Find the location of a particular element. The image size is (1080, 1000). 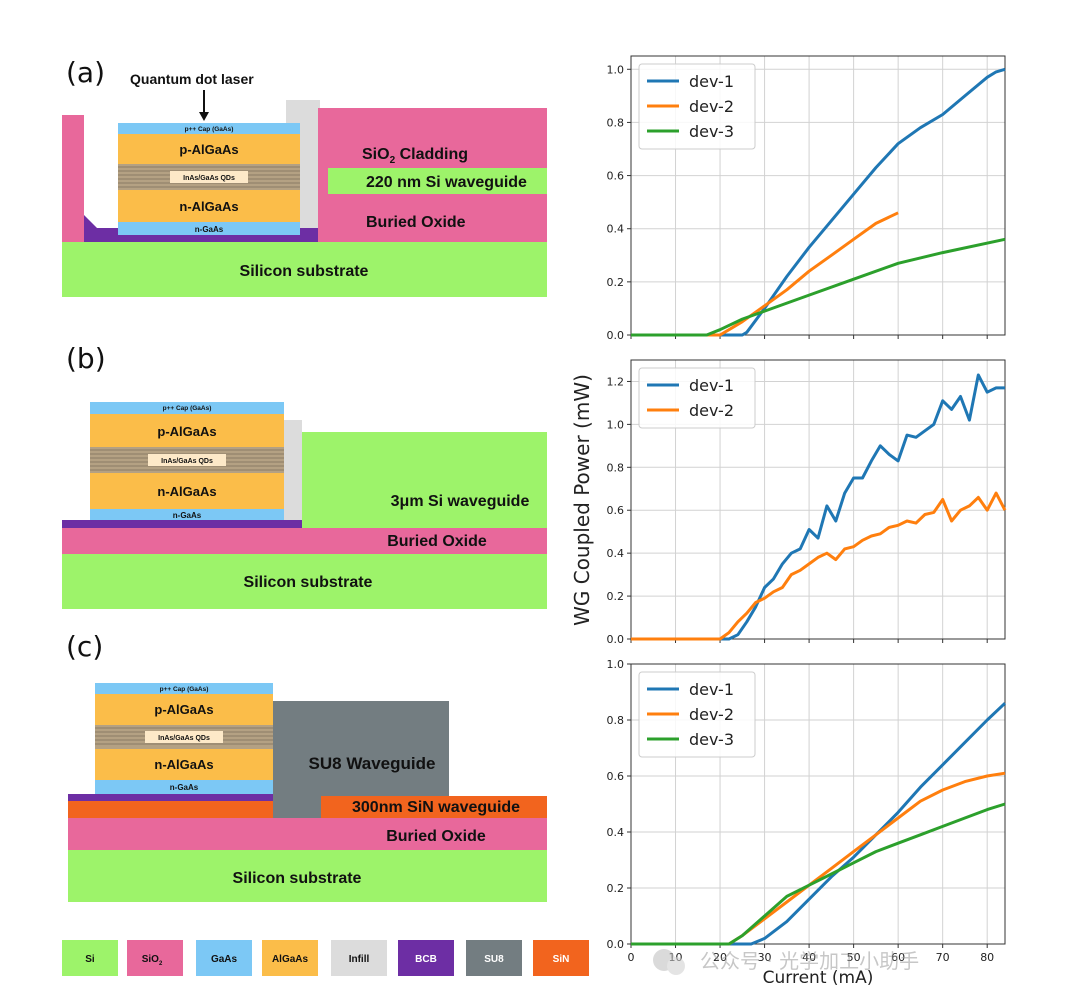

legend-su8-swatch is located at coordinates (494, 958).